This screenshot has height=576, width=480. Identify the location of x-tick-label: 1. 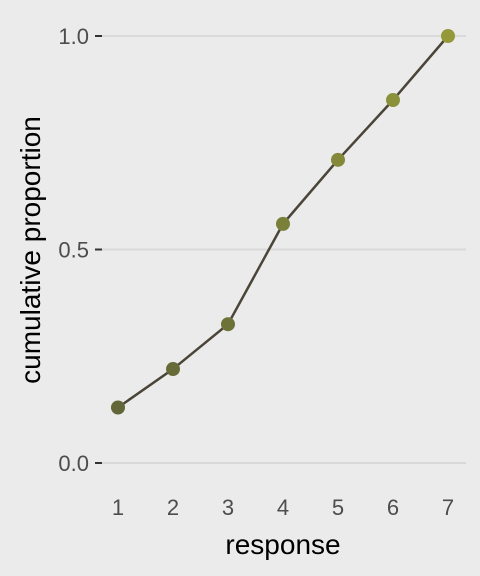
(118, 507).